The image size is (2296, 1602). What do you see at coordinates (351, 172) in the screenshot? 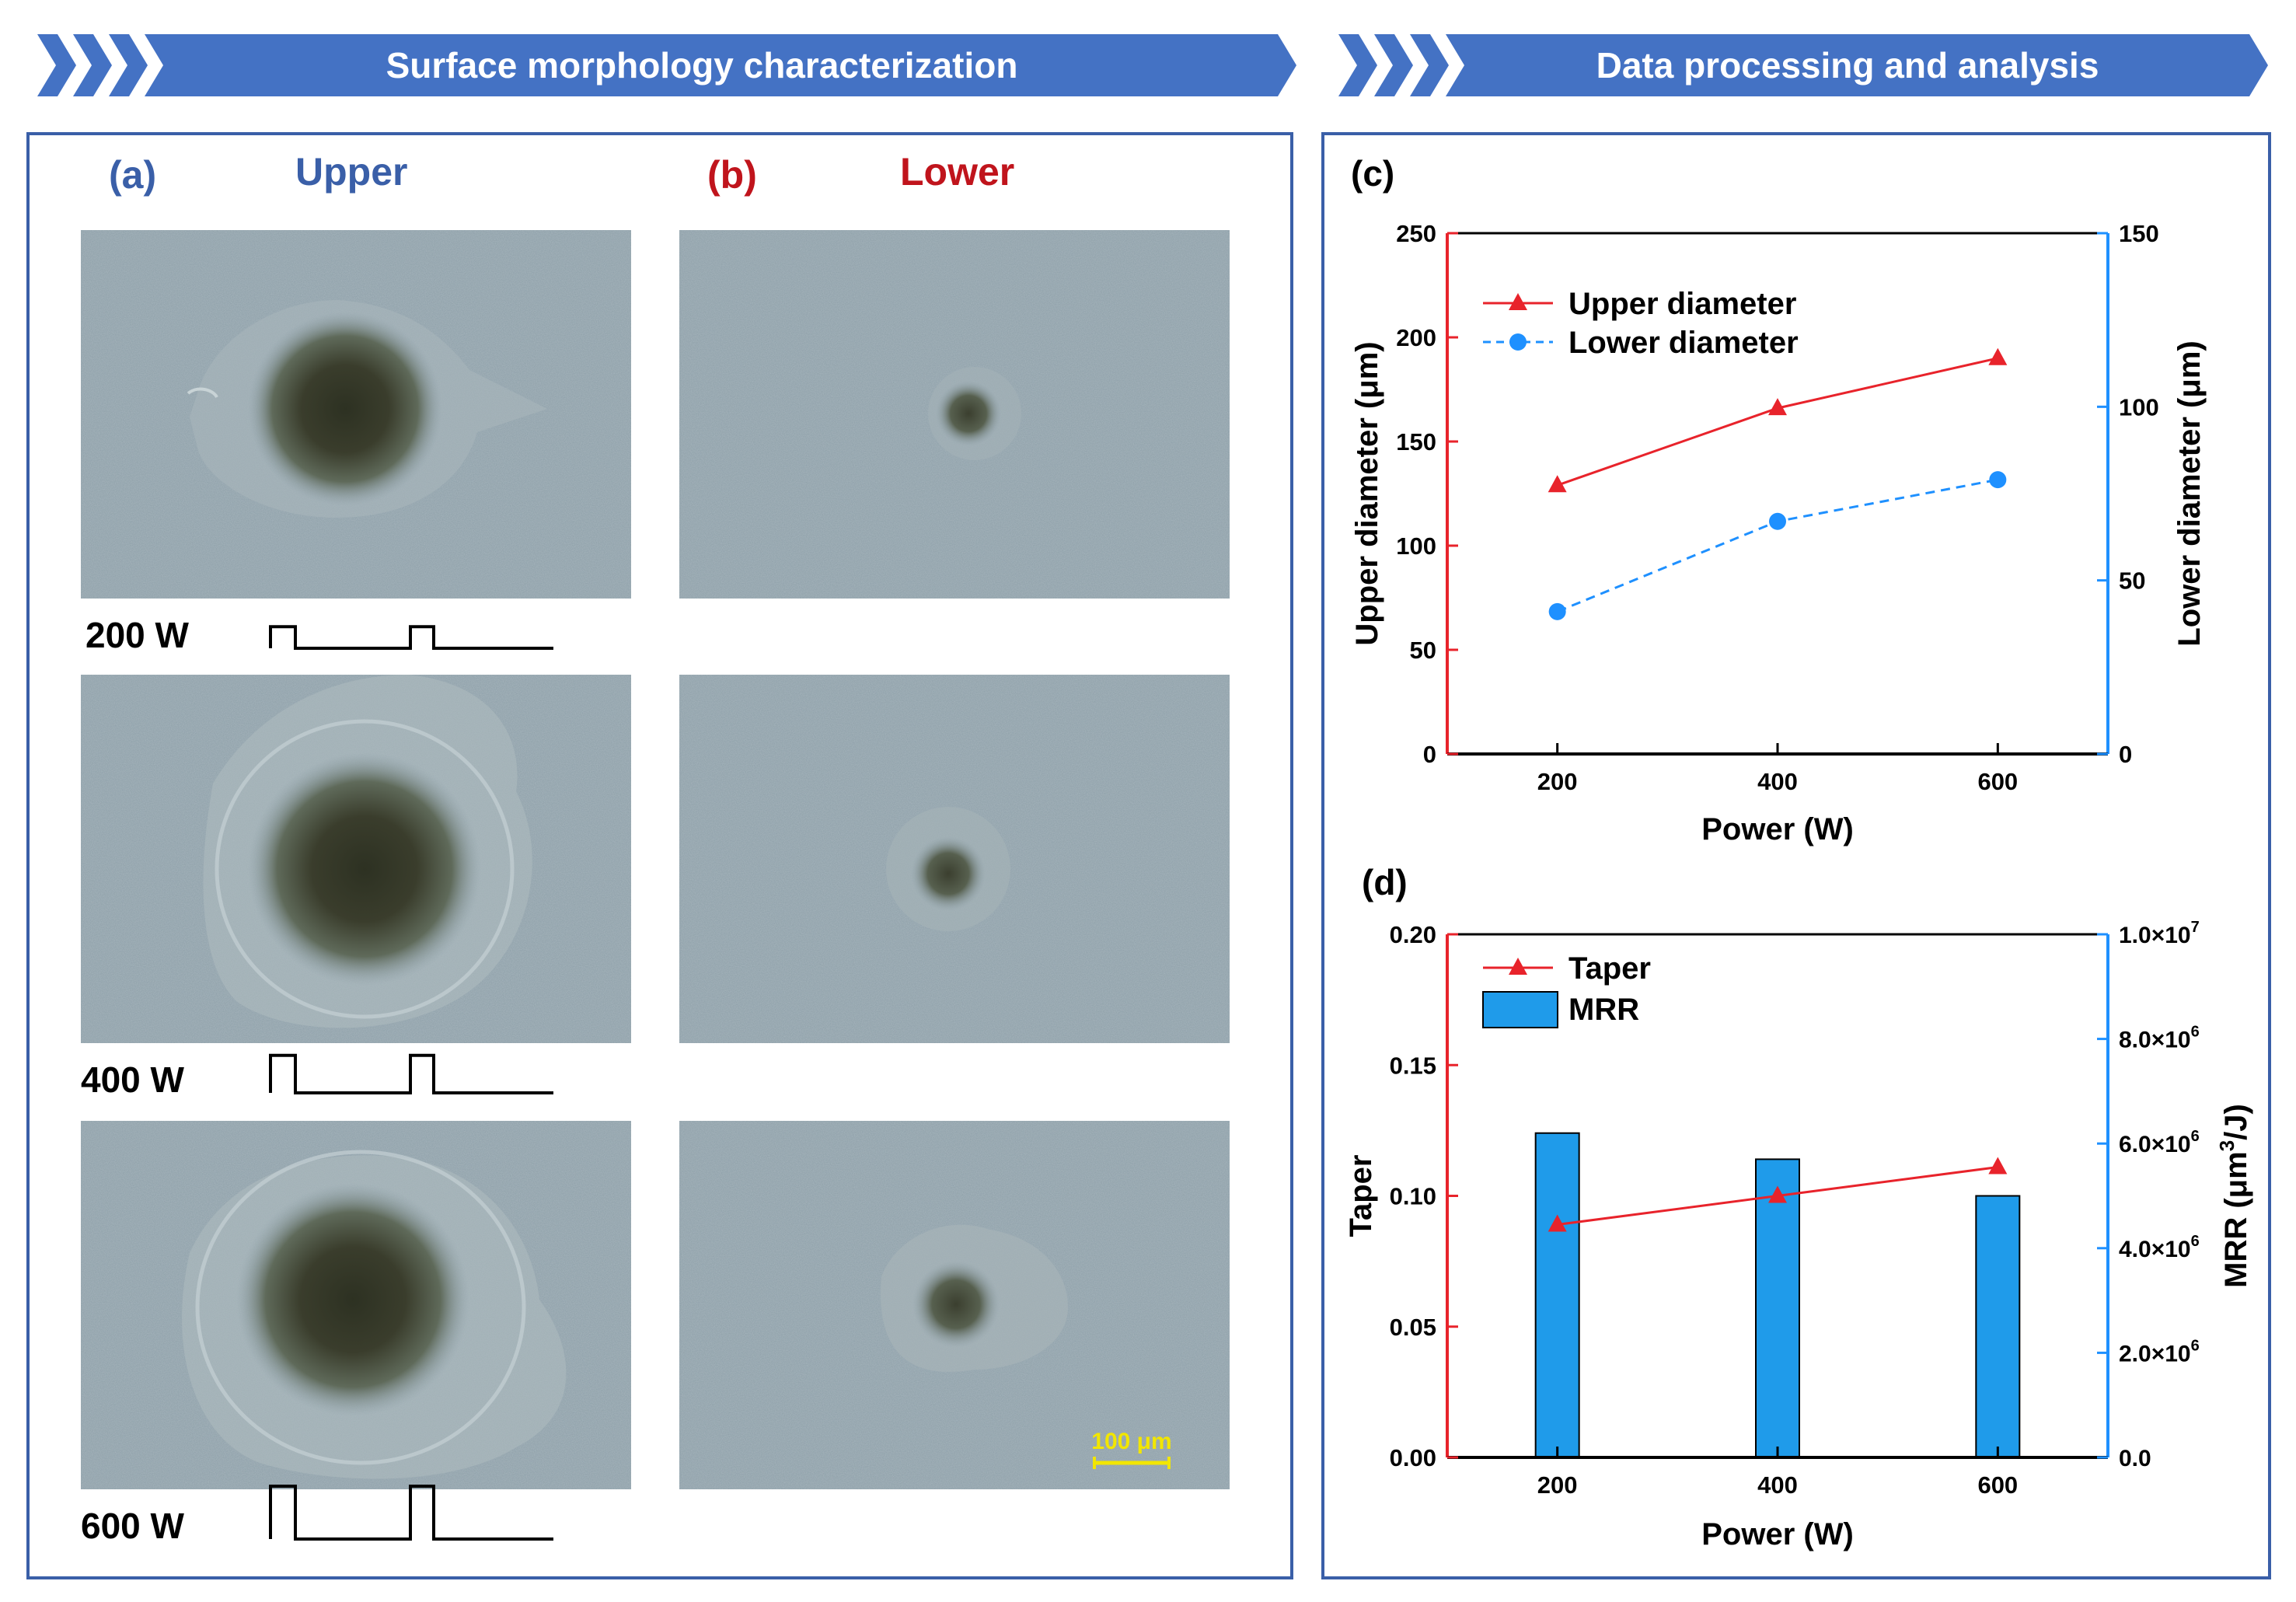
I see `panel-a-title: Upper` at bounding box center [351, 172].